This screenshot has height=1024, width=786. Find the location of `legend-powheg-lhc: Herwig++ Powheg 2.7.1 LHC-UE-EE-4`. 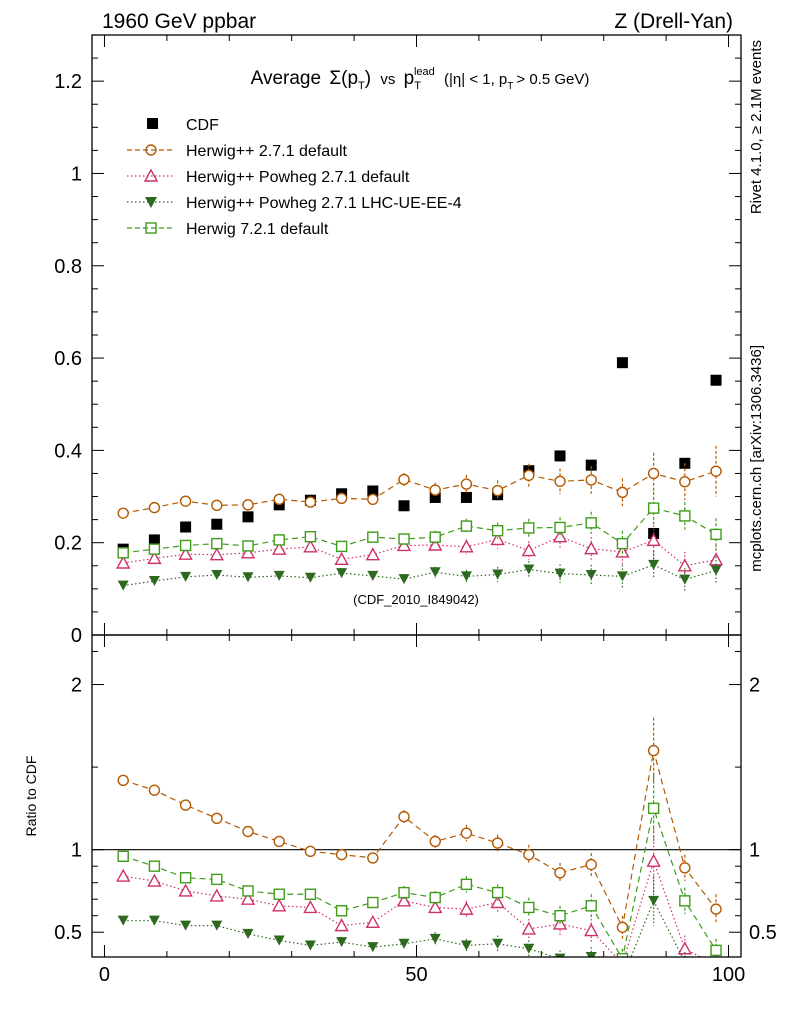

legend-powheg-lhc: Herwig++ Powheg 2.7.1 LHC-UE-EE-4 is located at coordinates (294, 203).